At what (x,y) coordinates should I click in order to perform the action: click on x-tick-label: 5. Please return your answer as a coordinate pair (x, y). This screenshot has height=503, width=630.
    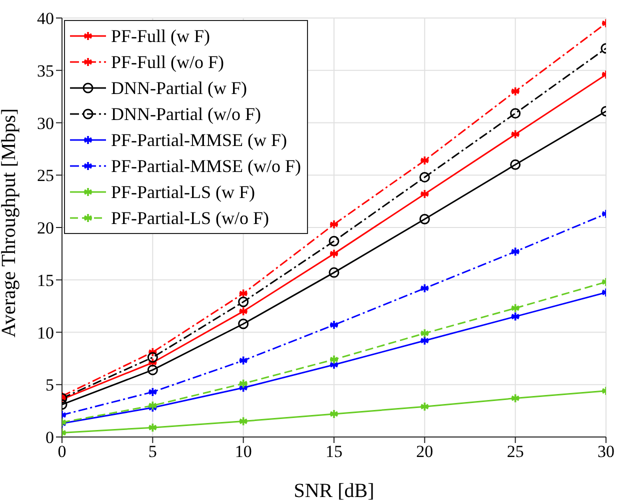
    Looking at the image, I should click on (152, 452).